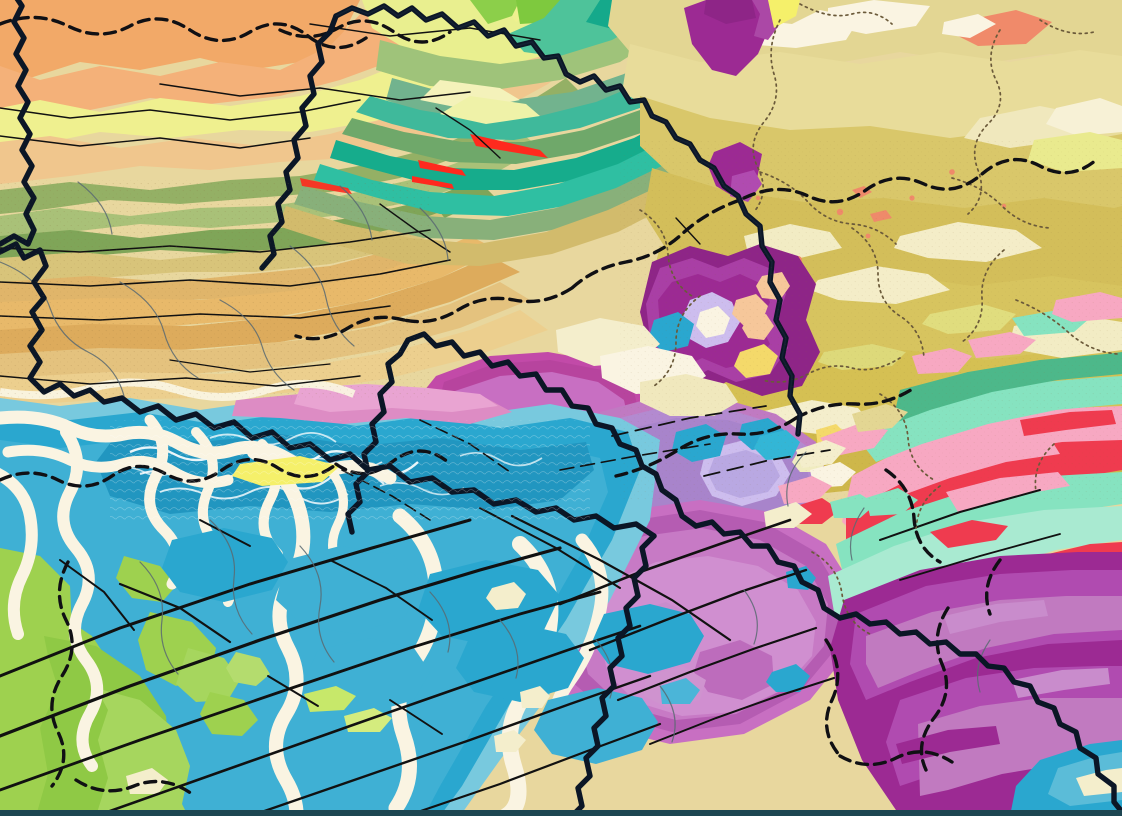 The height and width of the screenshot is (816, 1122). I want to click on unit-group-southeast-purple, so click(976, 684).